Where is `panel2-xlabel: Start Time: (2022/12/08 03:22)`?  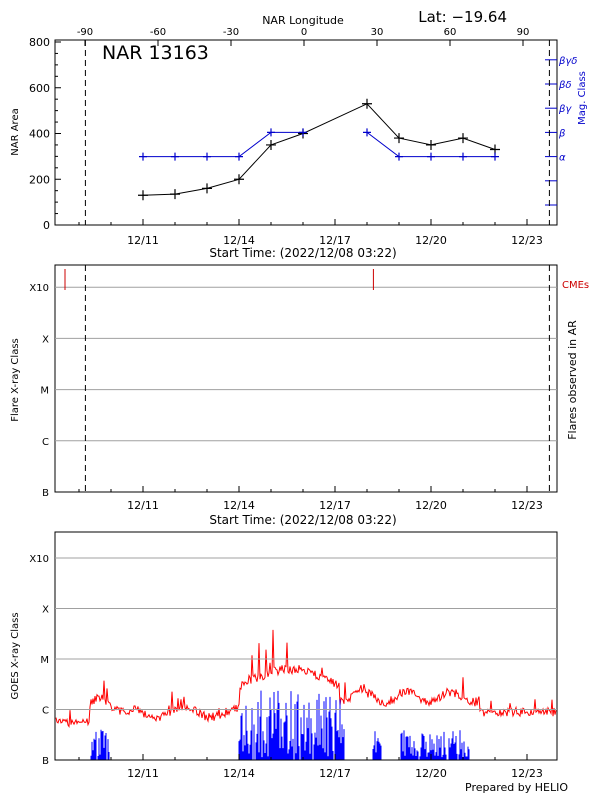 panel2-xlabel: Start Time: (2022/12/08 03:22) is located at coordinates (302, 520).